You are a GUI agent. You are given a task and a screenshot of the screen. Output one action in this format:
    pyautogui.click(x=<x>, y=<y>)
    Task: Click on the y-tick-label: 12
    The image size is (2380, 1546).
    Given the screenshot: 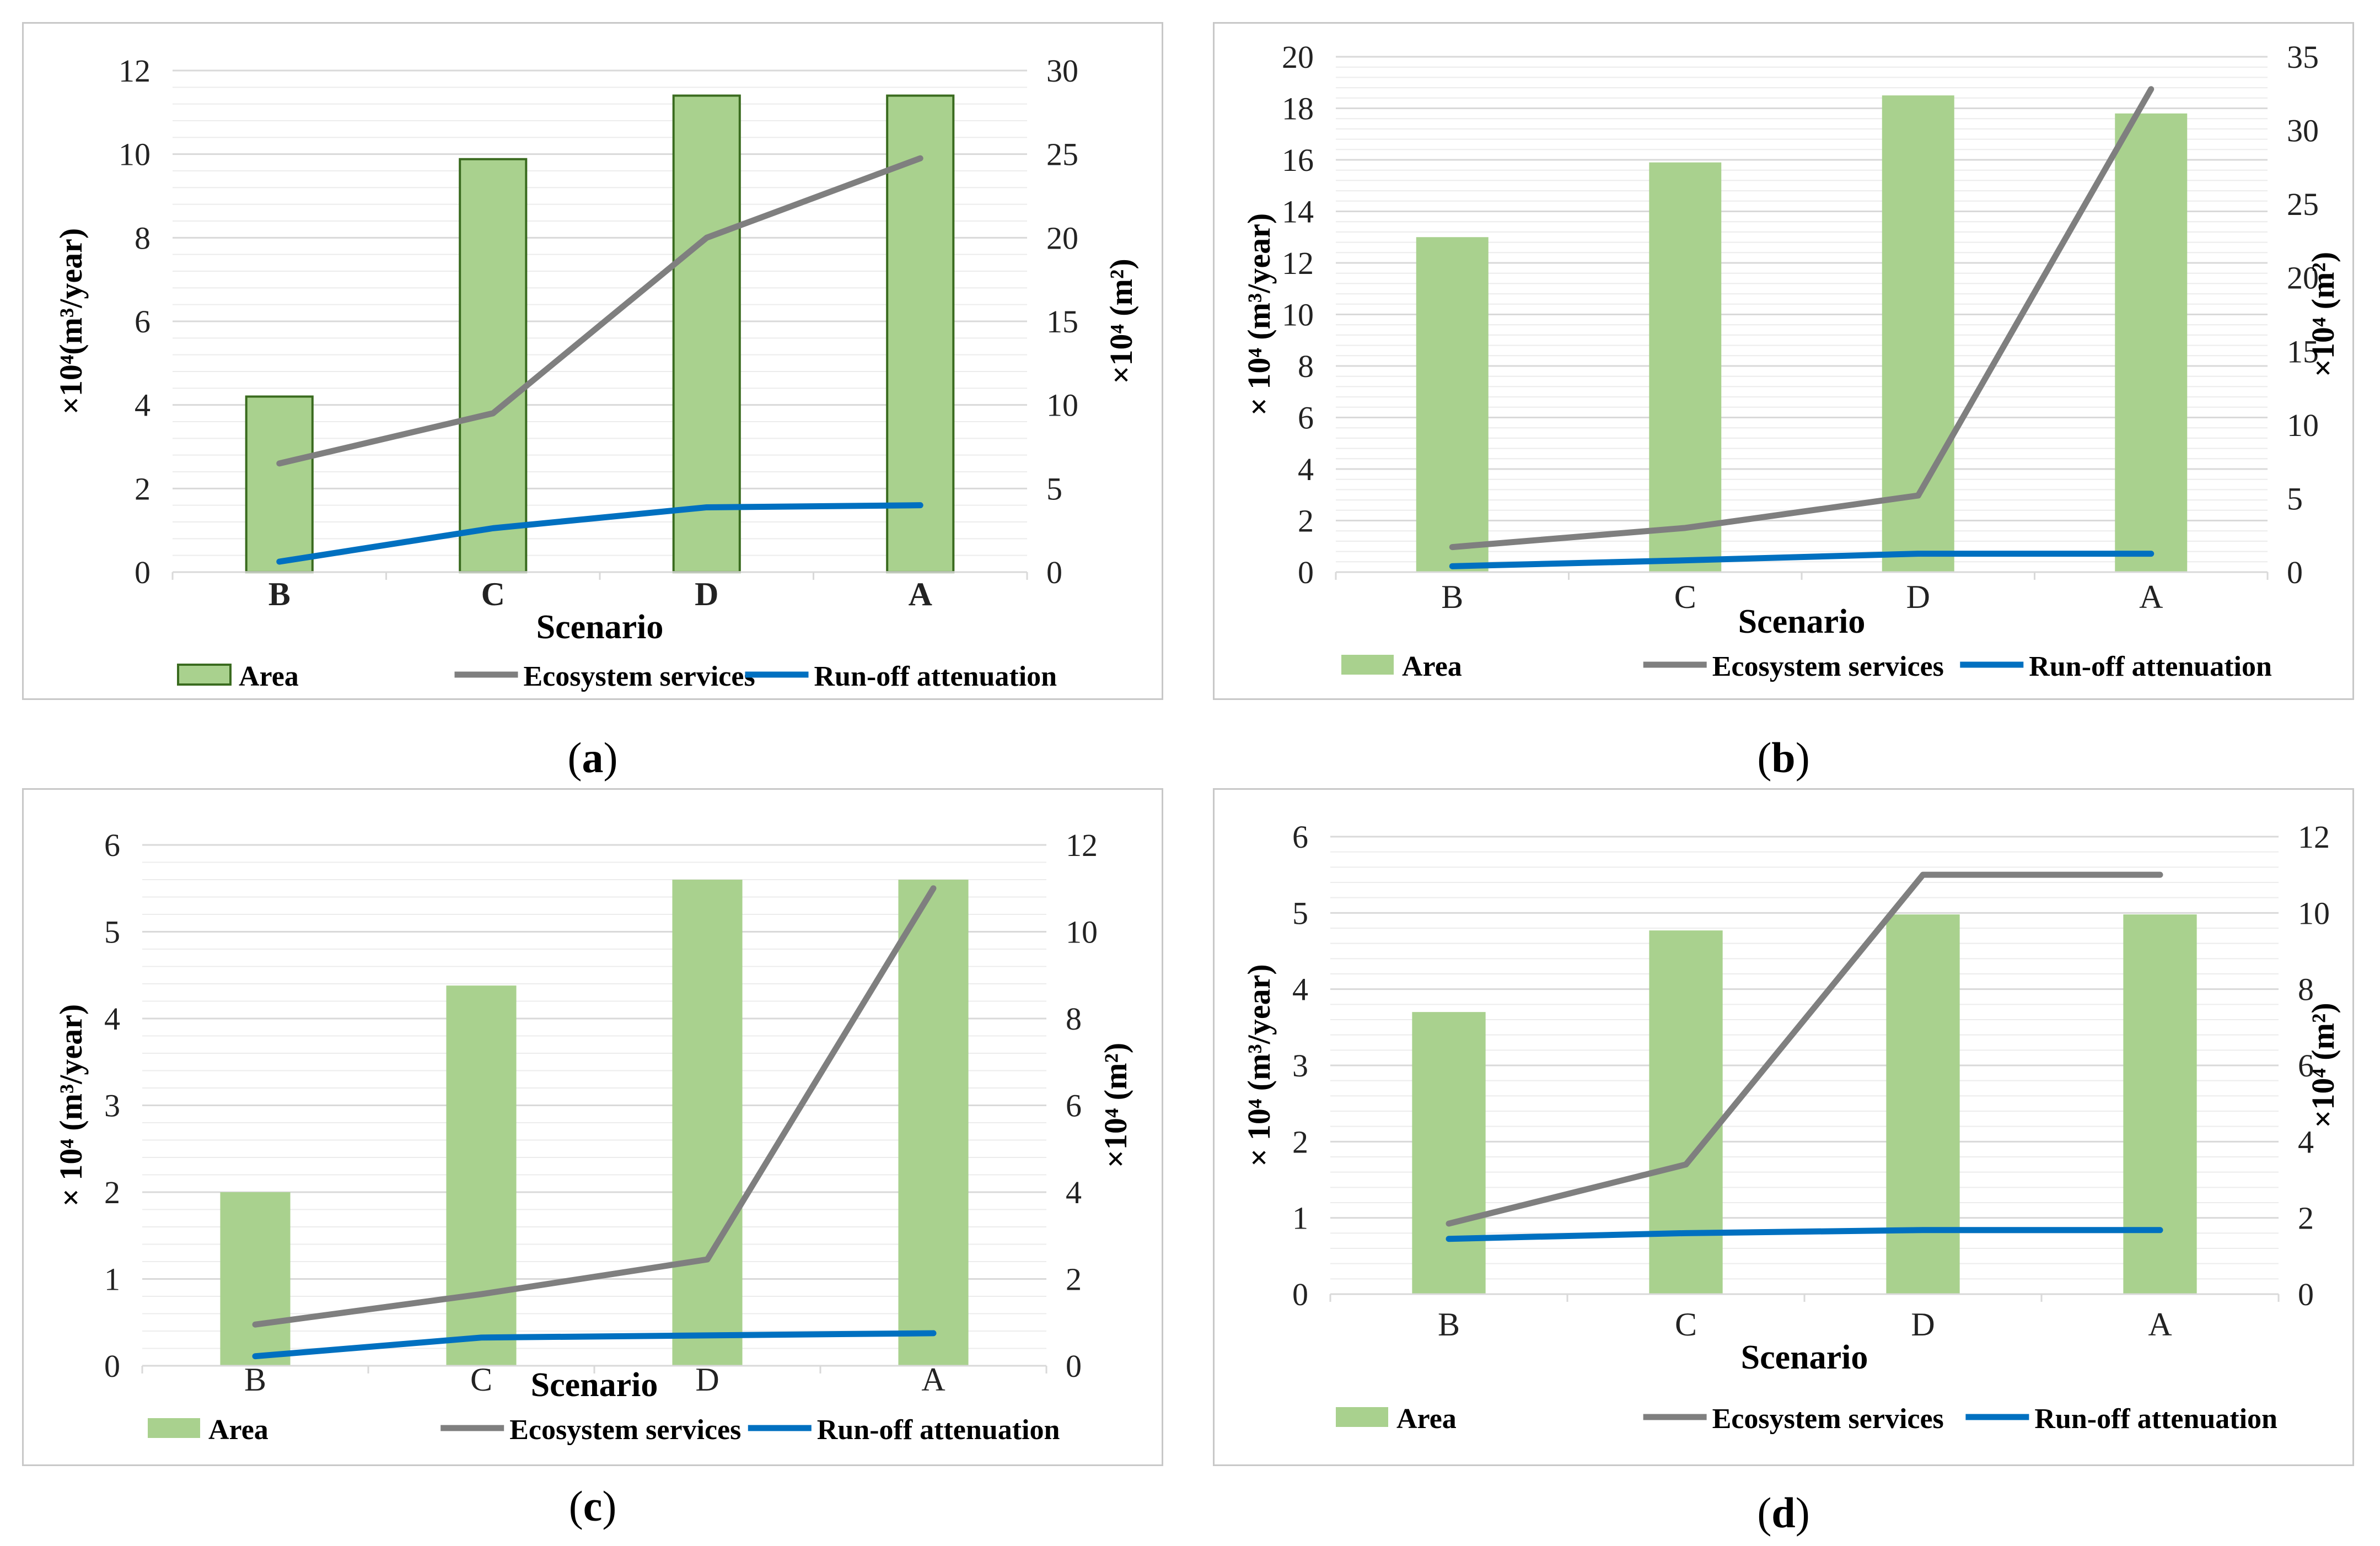 What is the action you would take?
    pyautogui.click(x=1298, y=263)
    